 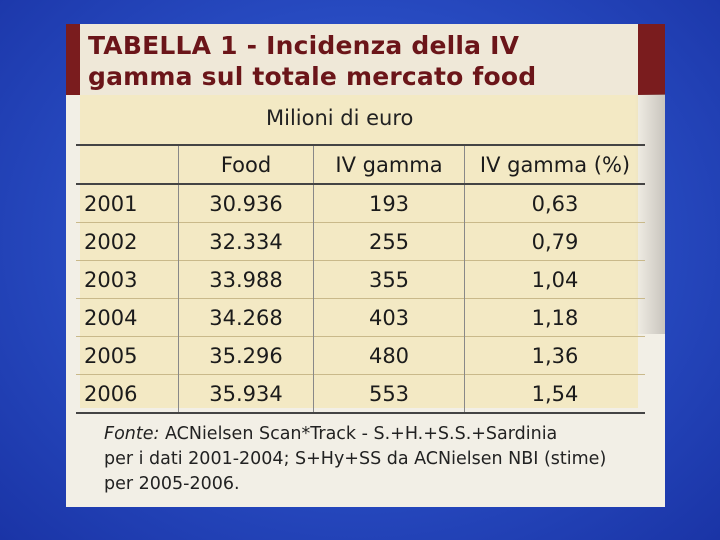 I want to click on header-cell-year, so click(x=127, y=164).